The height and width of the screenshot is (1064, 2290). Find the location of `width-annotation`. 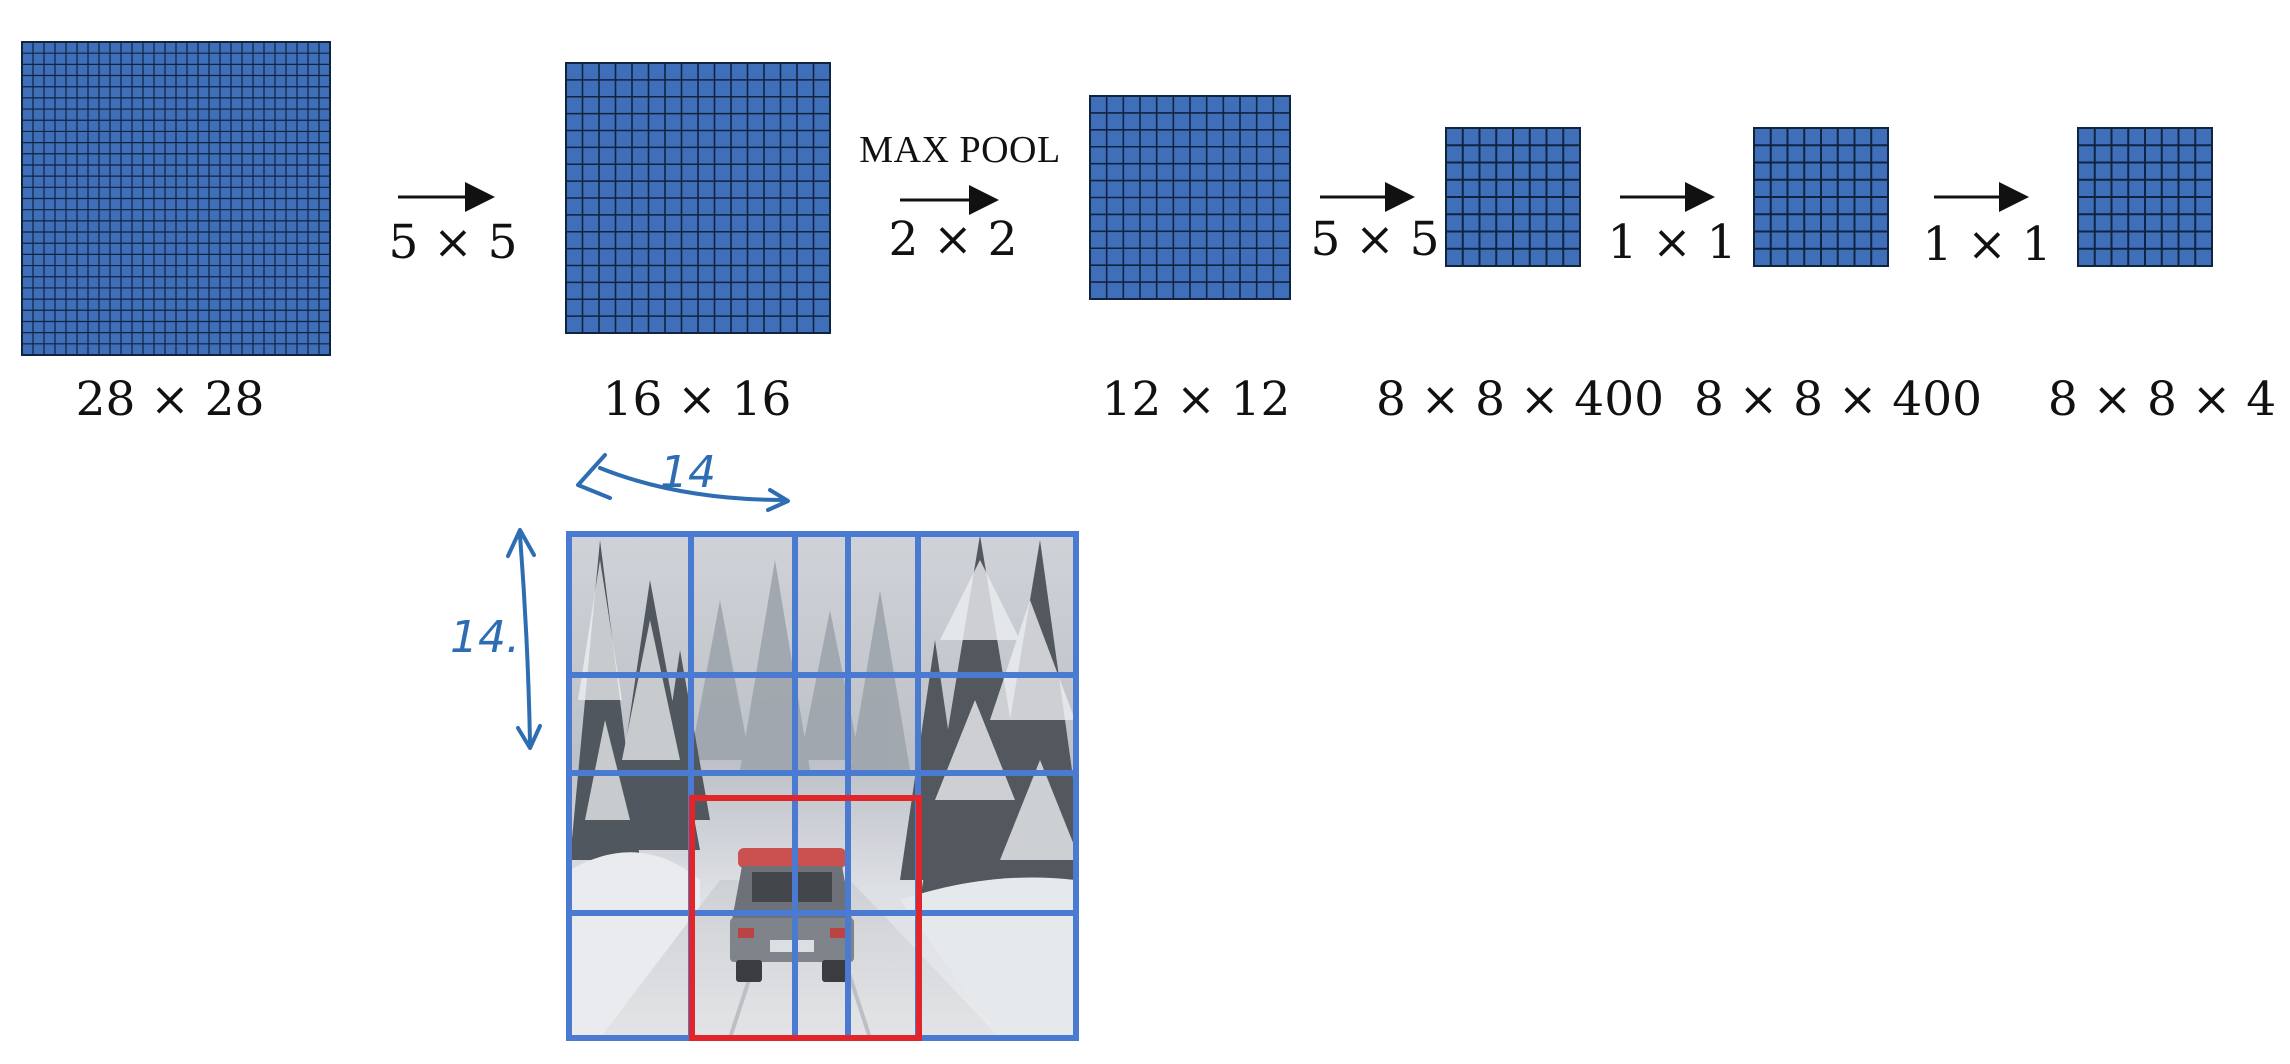

width-annotation is located at coordinates (683, 482).